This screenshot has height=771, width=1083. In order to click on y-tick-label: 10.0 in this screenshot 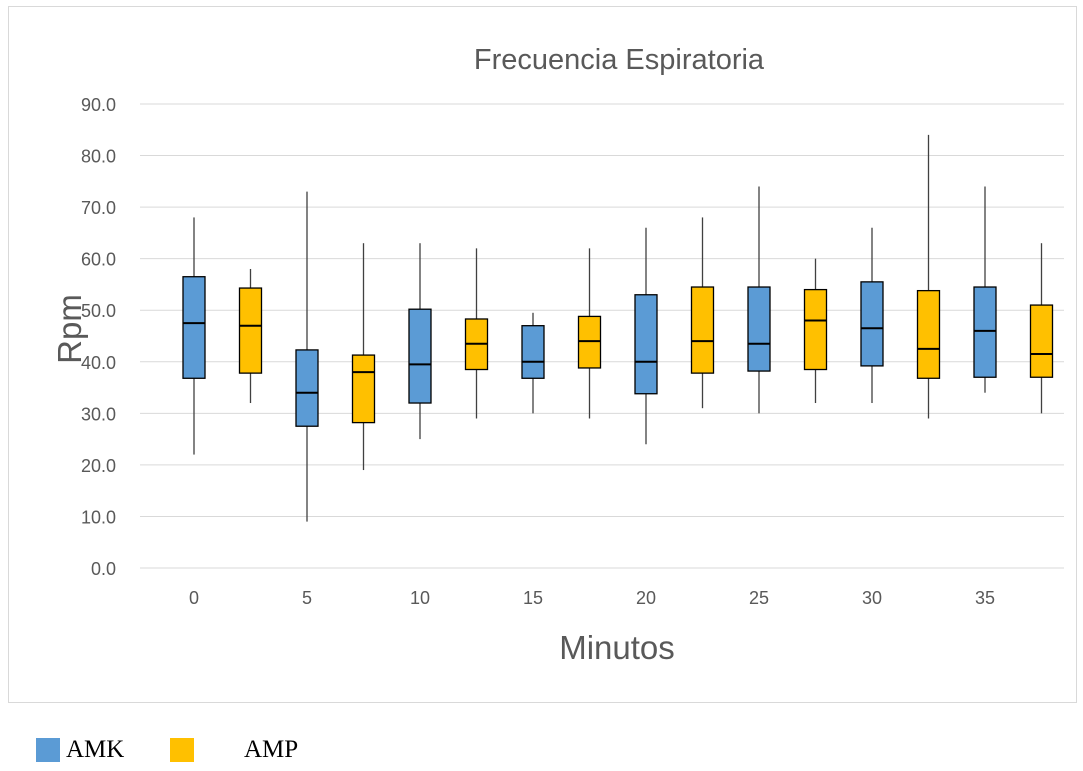, I will do `click(98, 517)`.